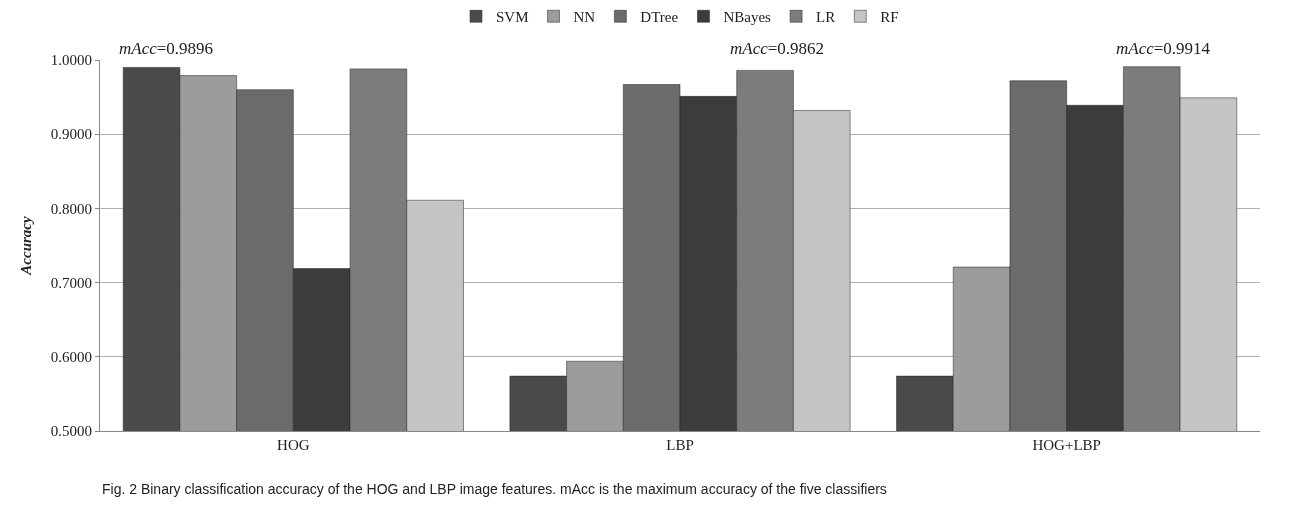  Describe the element at coordinates (826, 17) in the screenshot. I see `legend-label: LR` at that location.